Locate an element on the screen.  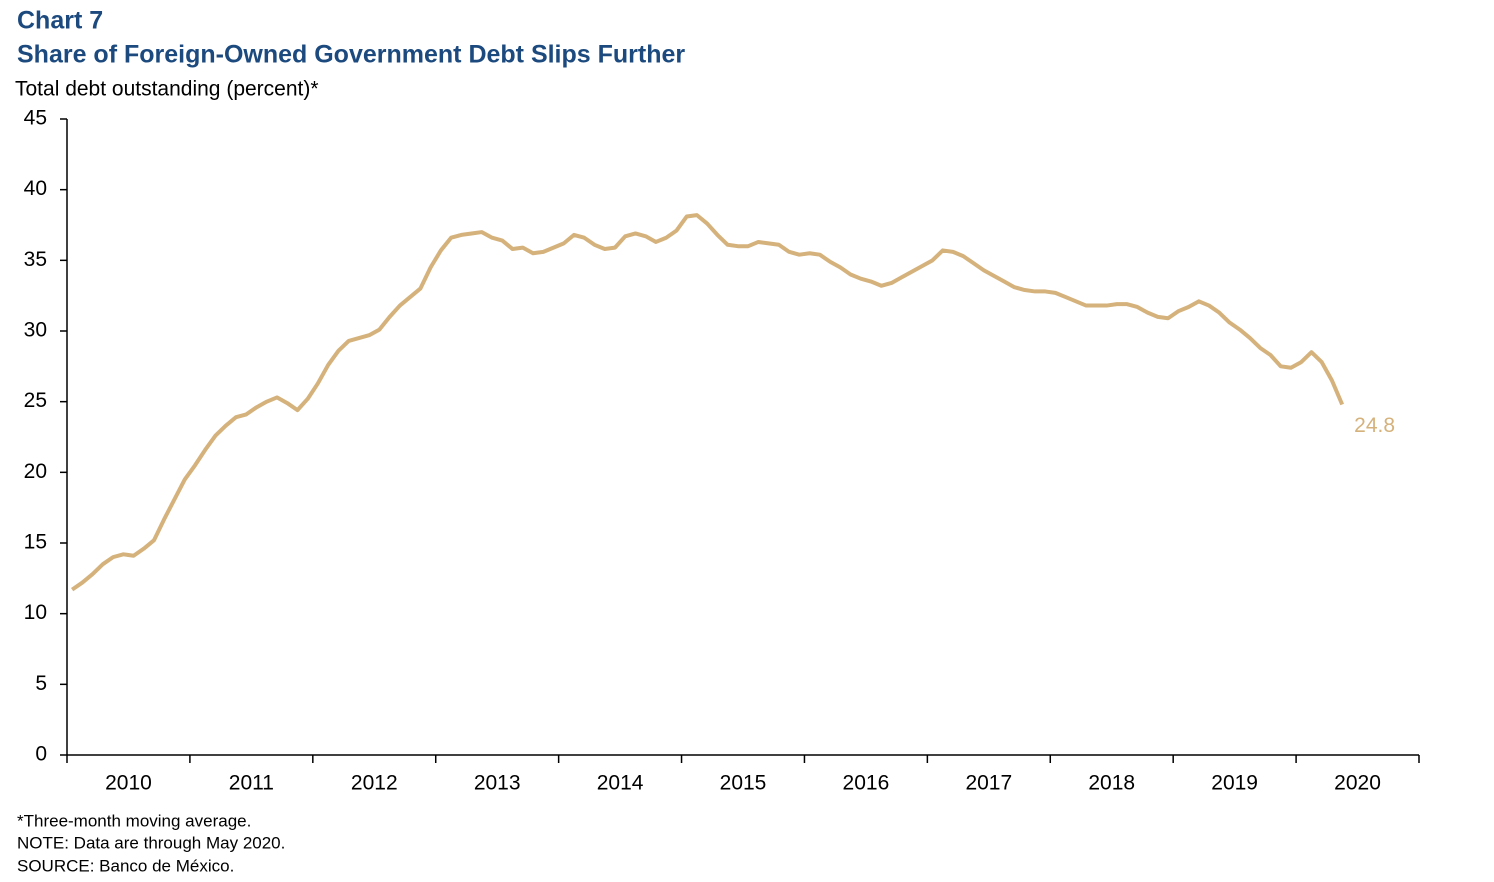
x-tick-label: 2016 is located at coordinates (866, 783).